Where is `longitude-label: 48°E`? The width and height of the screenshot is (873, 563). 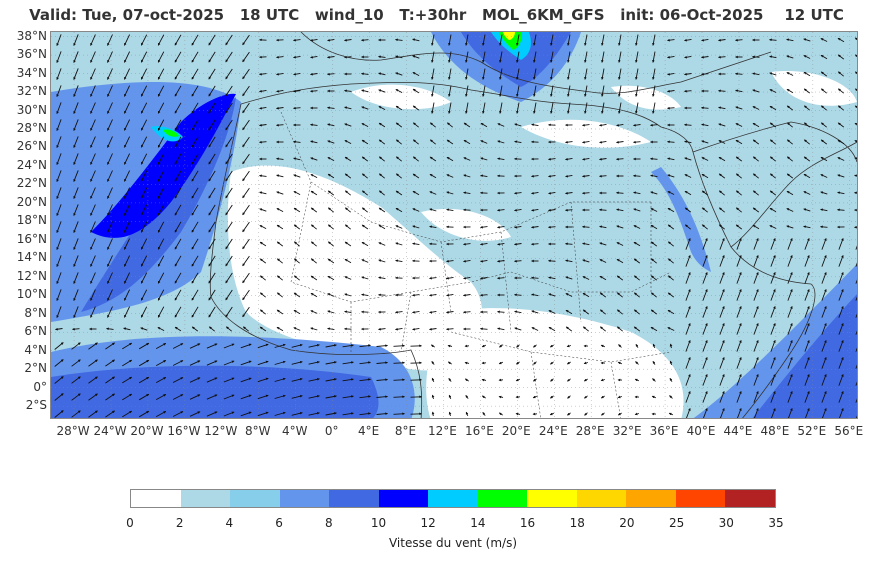
longitude-label: 48°E is located at coordinates (775, 431).